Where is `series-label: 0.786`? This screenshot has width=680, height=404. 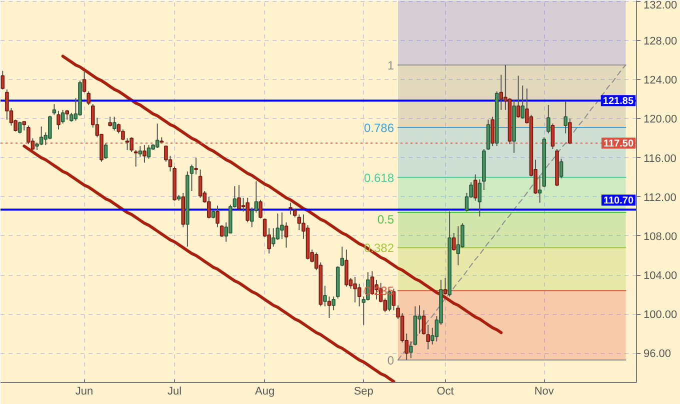 series-label: 0.786 is located at coordinates (379, 128).